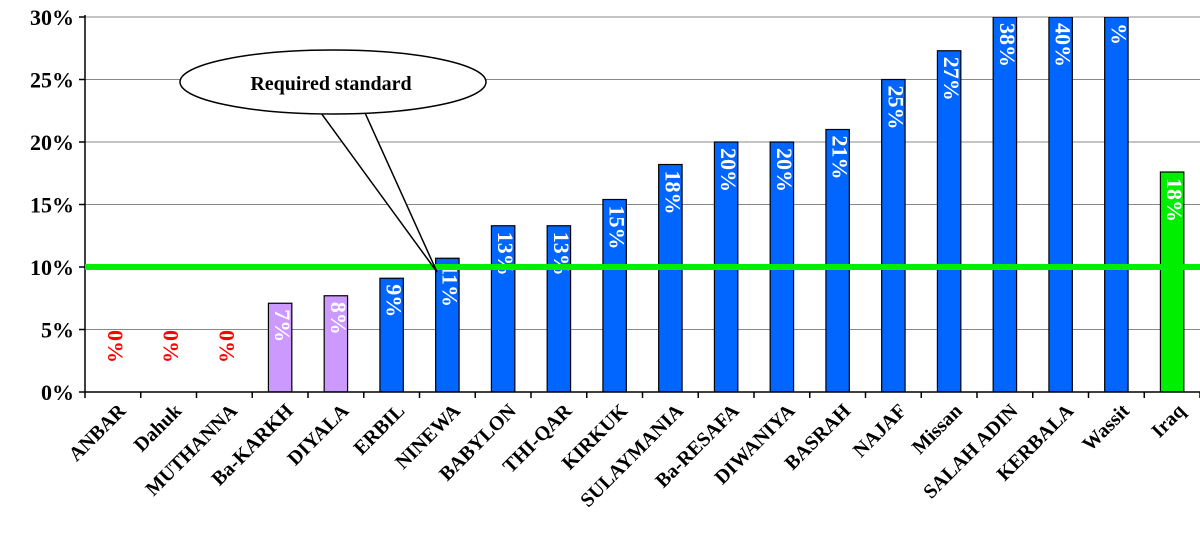 The image size is (1200, 558). What do you see at coordinates (338, 318) in the screenshot?
I see `data-label: 8%` at bounding box center [338, 318].